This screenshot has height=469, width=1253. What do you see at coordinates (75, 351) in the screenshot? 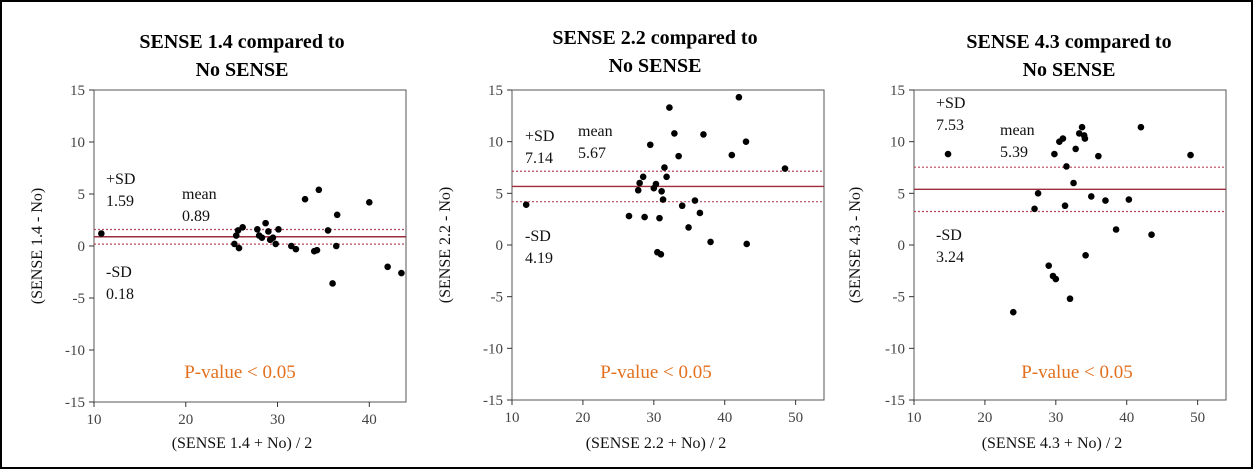
I see `y-tick-label: -10` at bounding box center [75, 351].